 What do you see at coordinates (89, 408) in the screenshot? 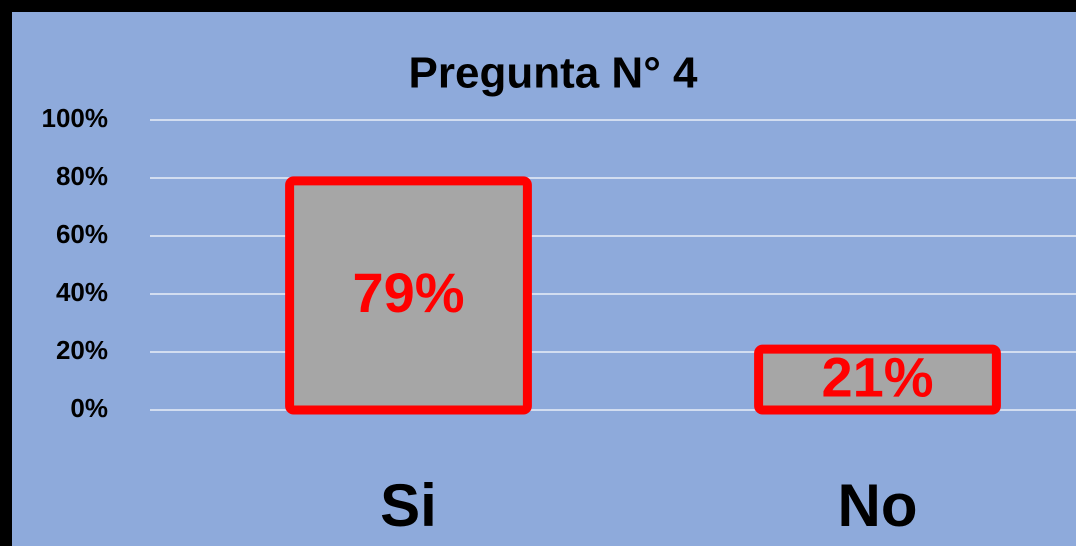
I see `y-tick-label: 0%` at bounding box center [89, 408].